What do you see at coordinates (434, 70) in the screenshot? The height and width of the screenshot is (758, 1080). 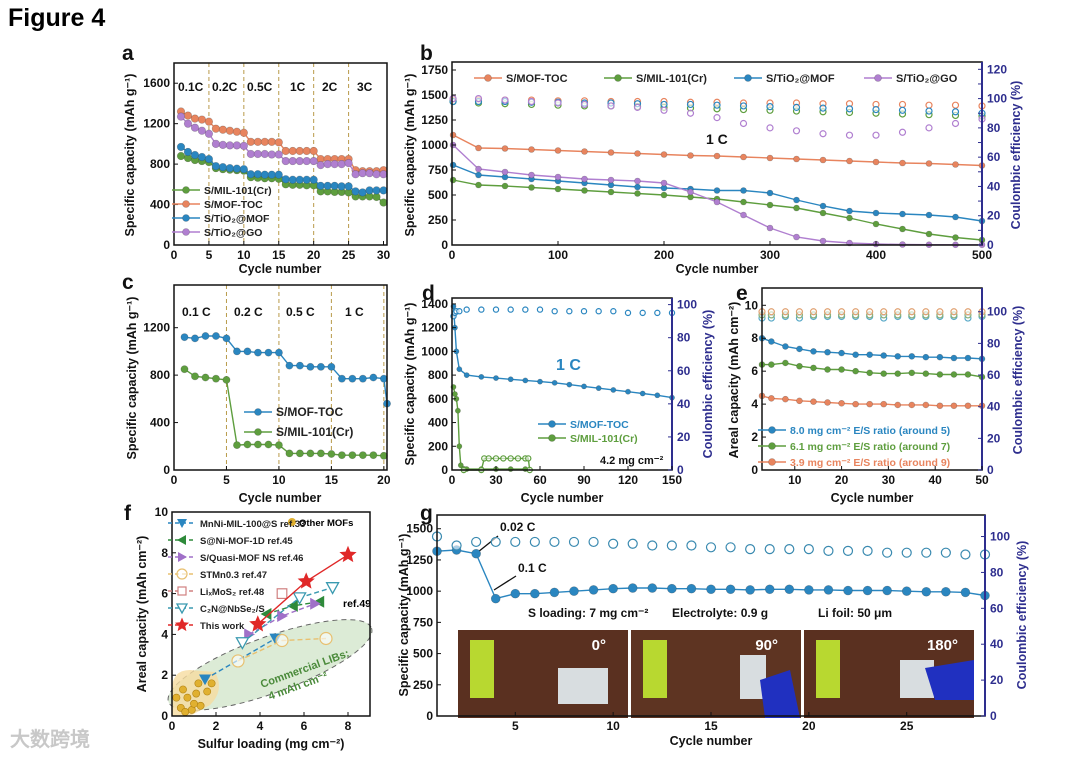 I see `y-tick-label: 1750` at bounding box center [434, 70].